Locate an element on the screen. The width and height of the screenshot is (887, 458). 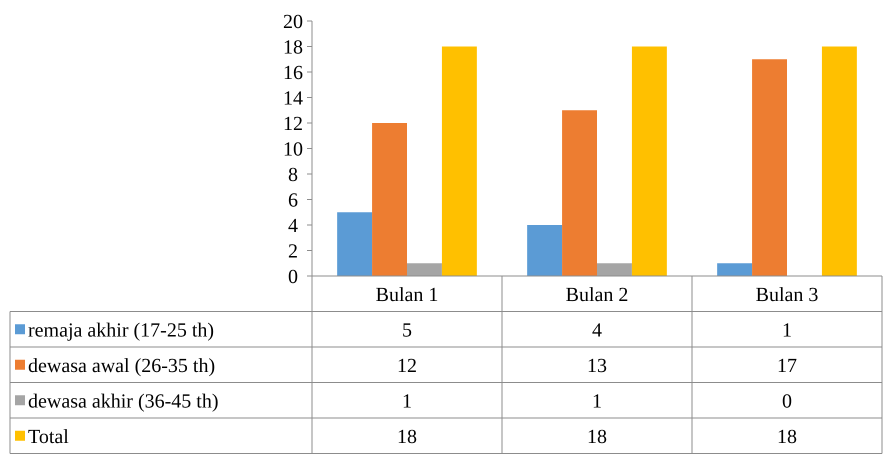
y-tick-label: 6 is located at coordinates (293, 201).